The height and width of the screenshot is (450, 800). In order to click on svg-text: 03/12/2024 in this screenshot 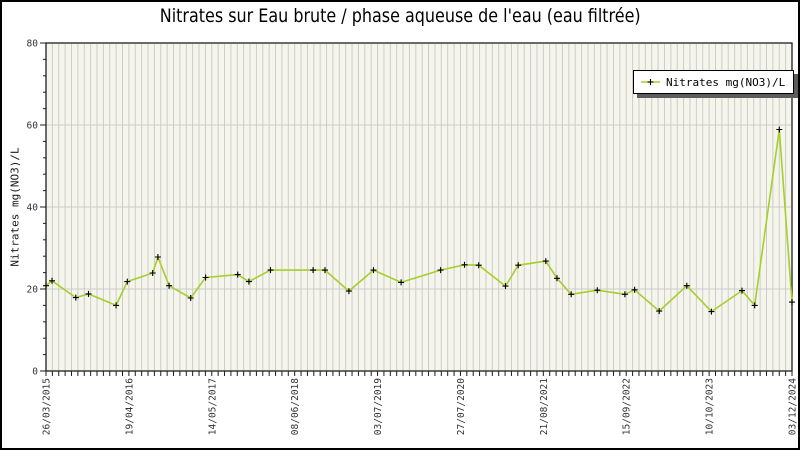, I will do `click(793, 406)`.